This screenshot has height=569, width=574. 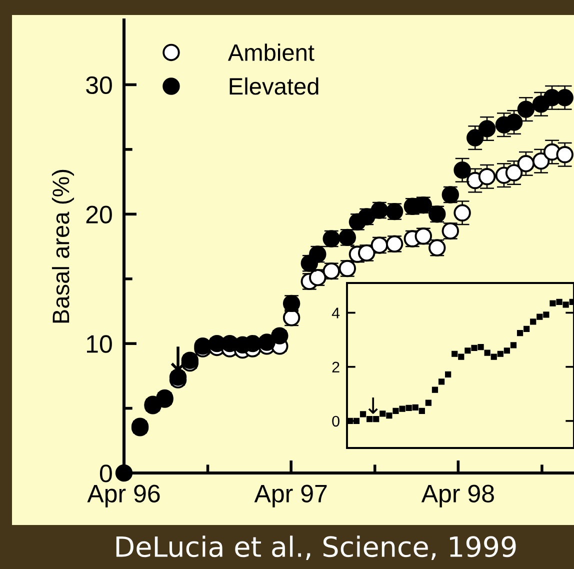 I want to click on y-tick-label: 30, so click(x=99, y=85).